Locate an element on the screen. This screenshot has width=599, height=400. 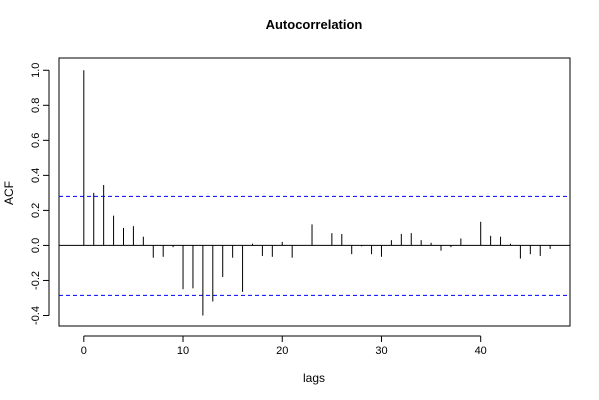
y-tick-label: -0.2 is located at coordinates (36, 280).